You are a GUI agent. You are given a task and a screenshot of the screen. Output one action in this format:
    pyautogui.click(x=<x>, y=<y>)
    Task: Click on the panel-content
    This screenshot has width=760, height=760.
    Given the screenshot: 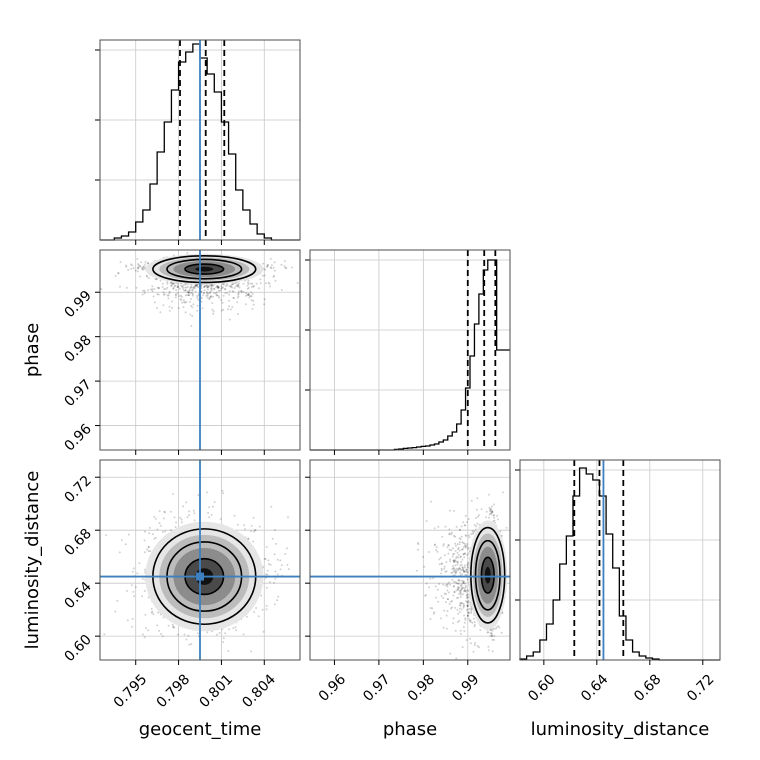 What is the action you would take?
    pyautogui.click(x=410, y=575)
    